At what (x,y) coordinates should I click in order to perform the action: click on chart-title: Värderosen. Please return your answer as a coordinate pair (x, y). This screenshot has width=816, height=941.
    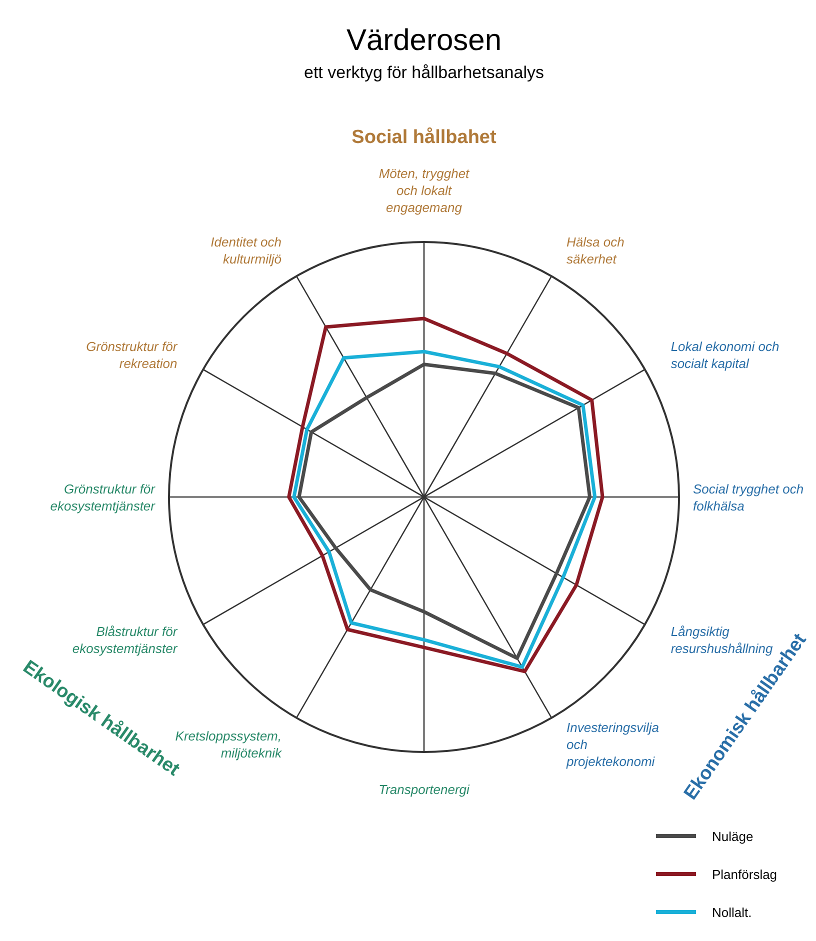
    Looking at the image, I should click on (424, 40).